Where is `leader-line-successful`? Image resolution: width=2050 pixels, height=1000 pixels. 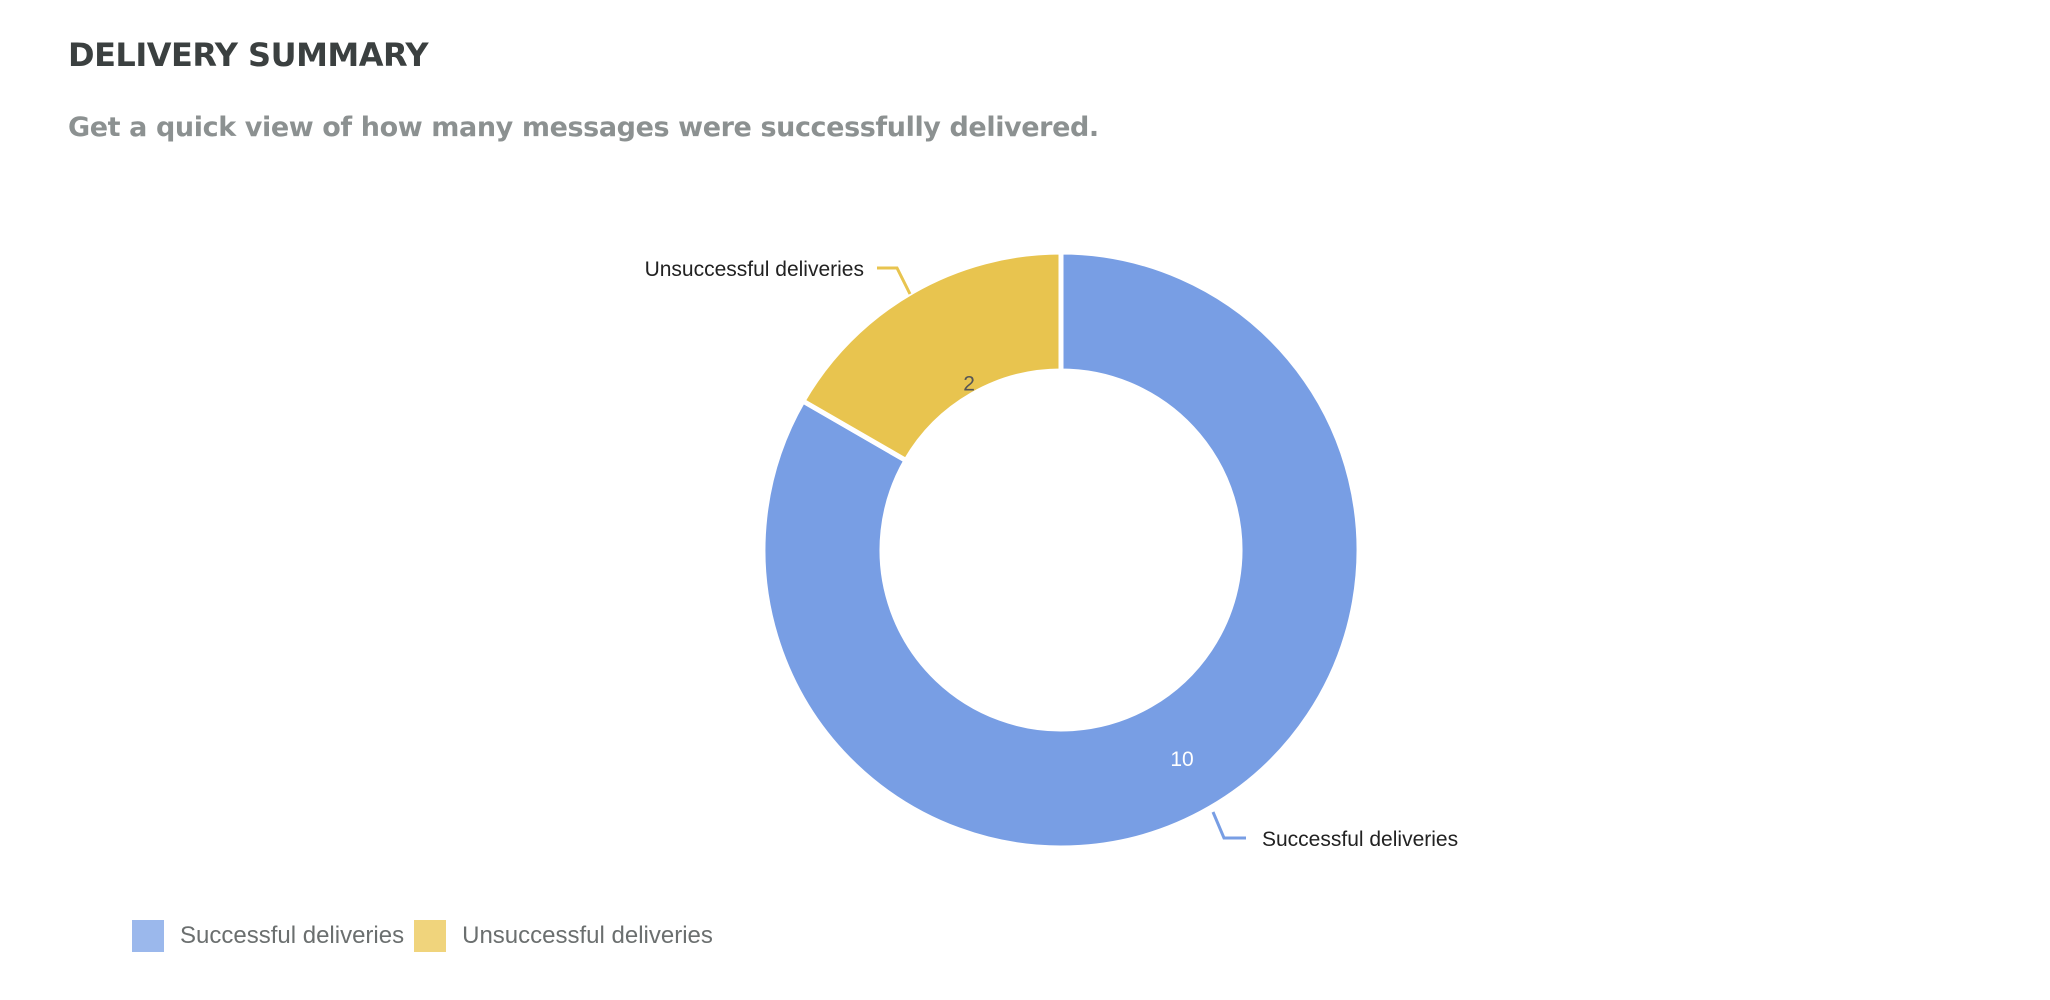
leader-line-successful is located at coordinates (1228, 825).